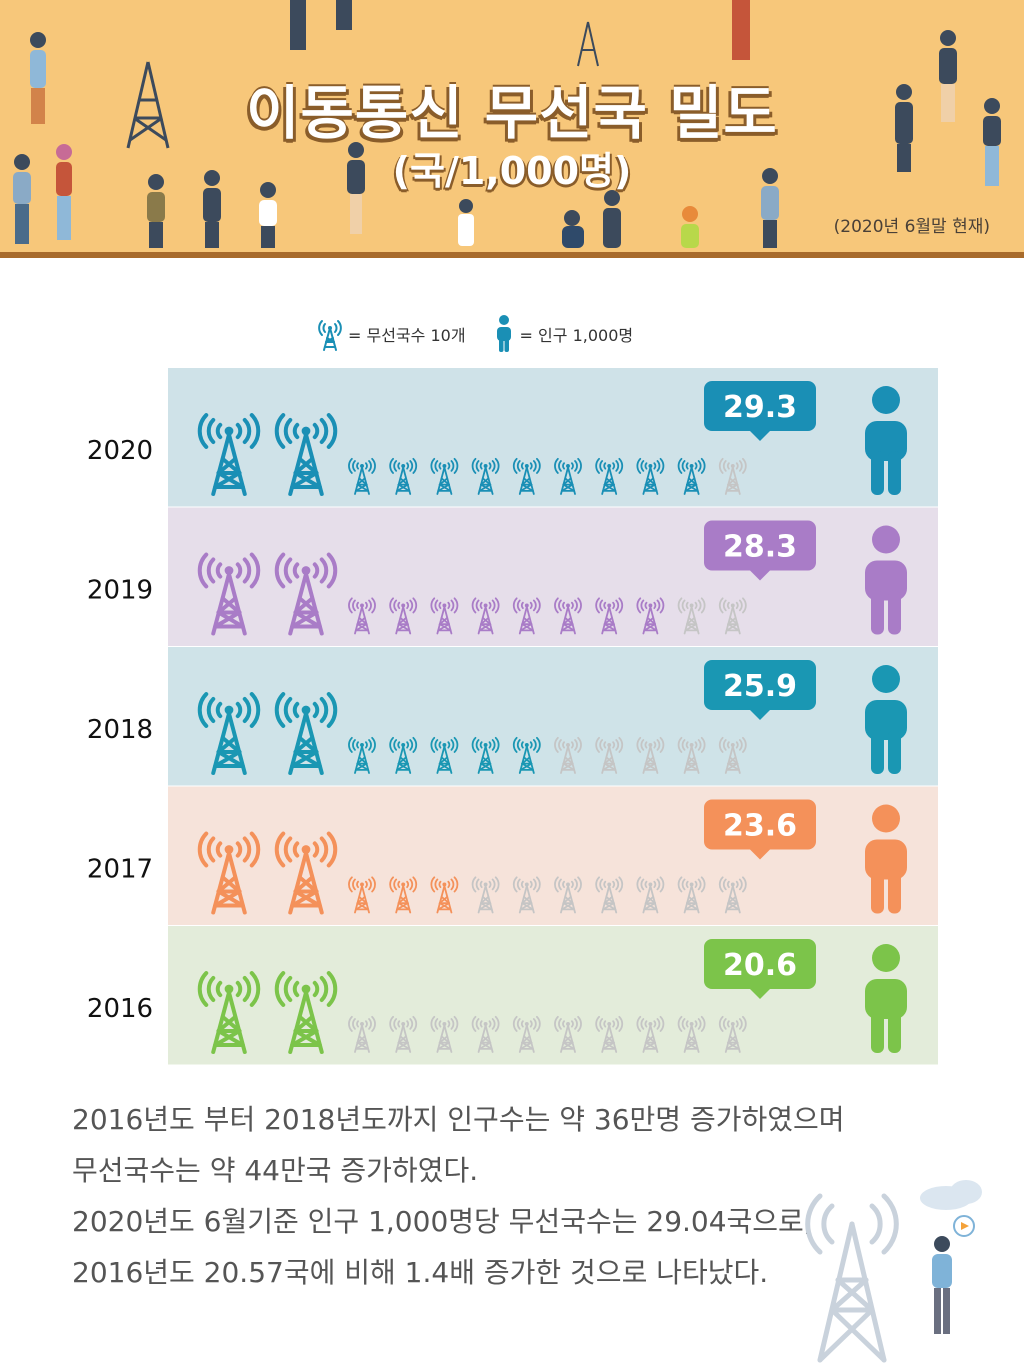 The image size is (1024, 1364). I want to click on chart-row-2017: 2017 23.6, so click(512, 855).